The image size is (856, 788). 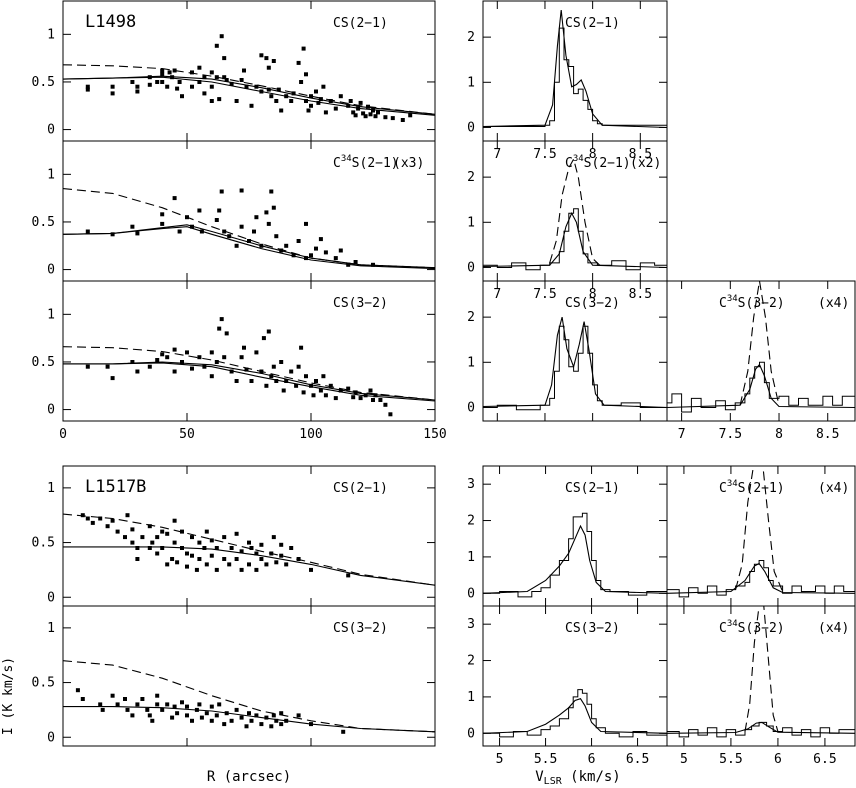 I want to click on model-solid-line, so click(x=249, y=566).